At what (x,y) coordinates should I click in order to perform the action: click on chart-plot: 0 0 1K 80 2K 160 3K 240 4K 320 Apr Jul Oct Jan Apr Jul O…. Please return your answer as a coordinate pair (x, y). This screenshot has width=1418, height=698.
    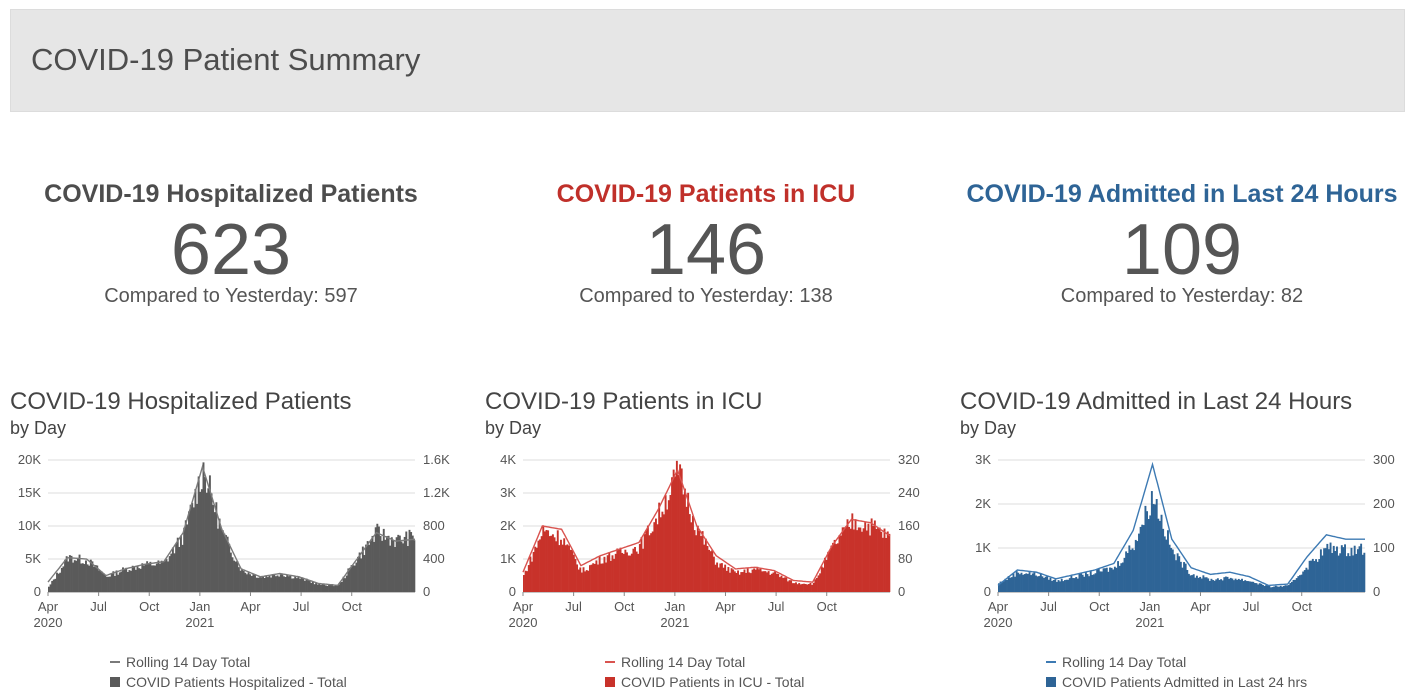
    Looking at the image, I should click on (710, 541).